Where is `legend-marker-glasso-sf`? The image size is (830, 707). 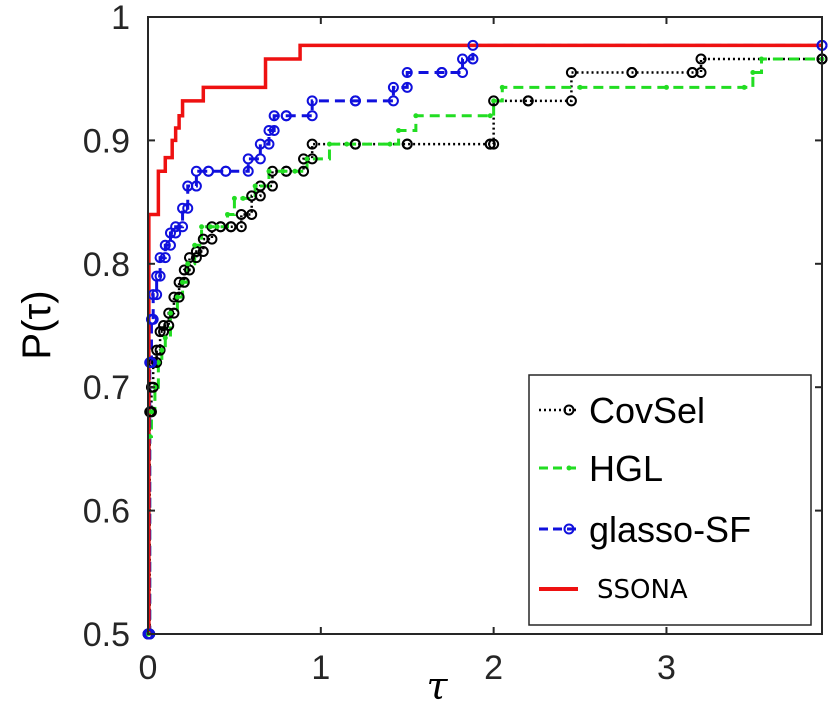
legend-marker-glasso-sf is located at coordinates (569, 529).